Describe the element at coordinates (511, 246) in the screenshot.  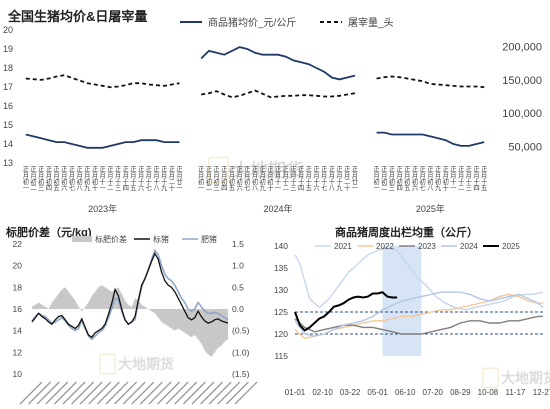
I see `legend-label-2025: 2025` at that location.